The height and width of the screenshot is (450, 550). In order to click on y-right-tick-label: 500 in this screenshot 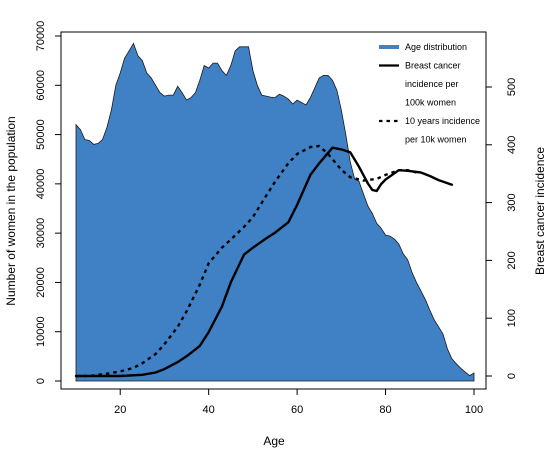, I will do `click(512, 87)`.